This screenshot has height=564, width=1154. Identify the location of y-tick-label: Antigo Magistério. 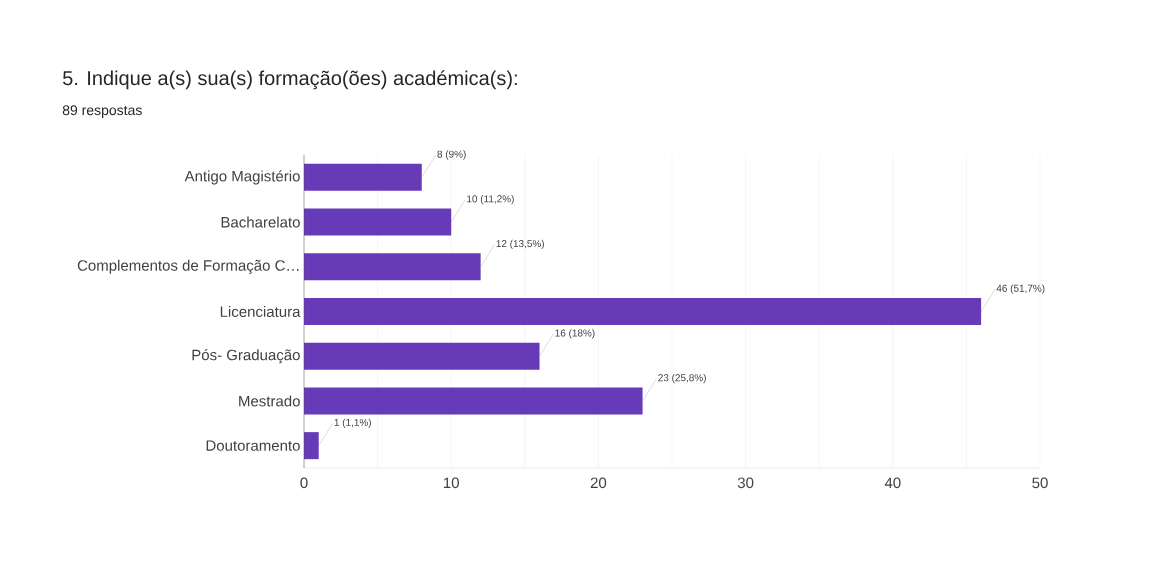
(242, 177).